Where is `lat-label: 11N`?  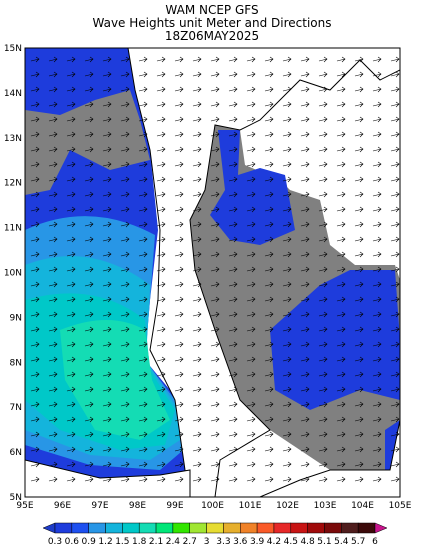
lat-label: 11N is located at coordinates (13, 229).